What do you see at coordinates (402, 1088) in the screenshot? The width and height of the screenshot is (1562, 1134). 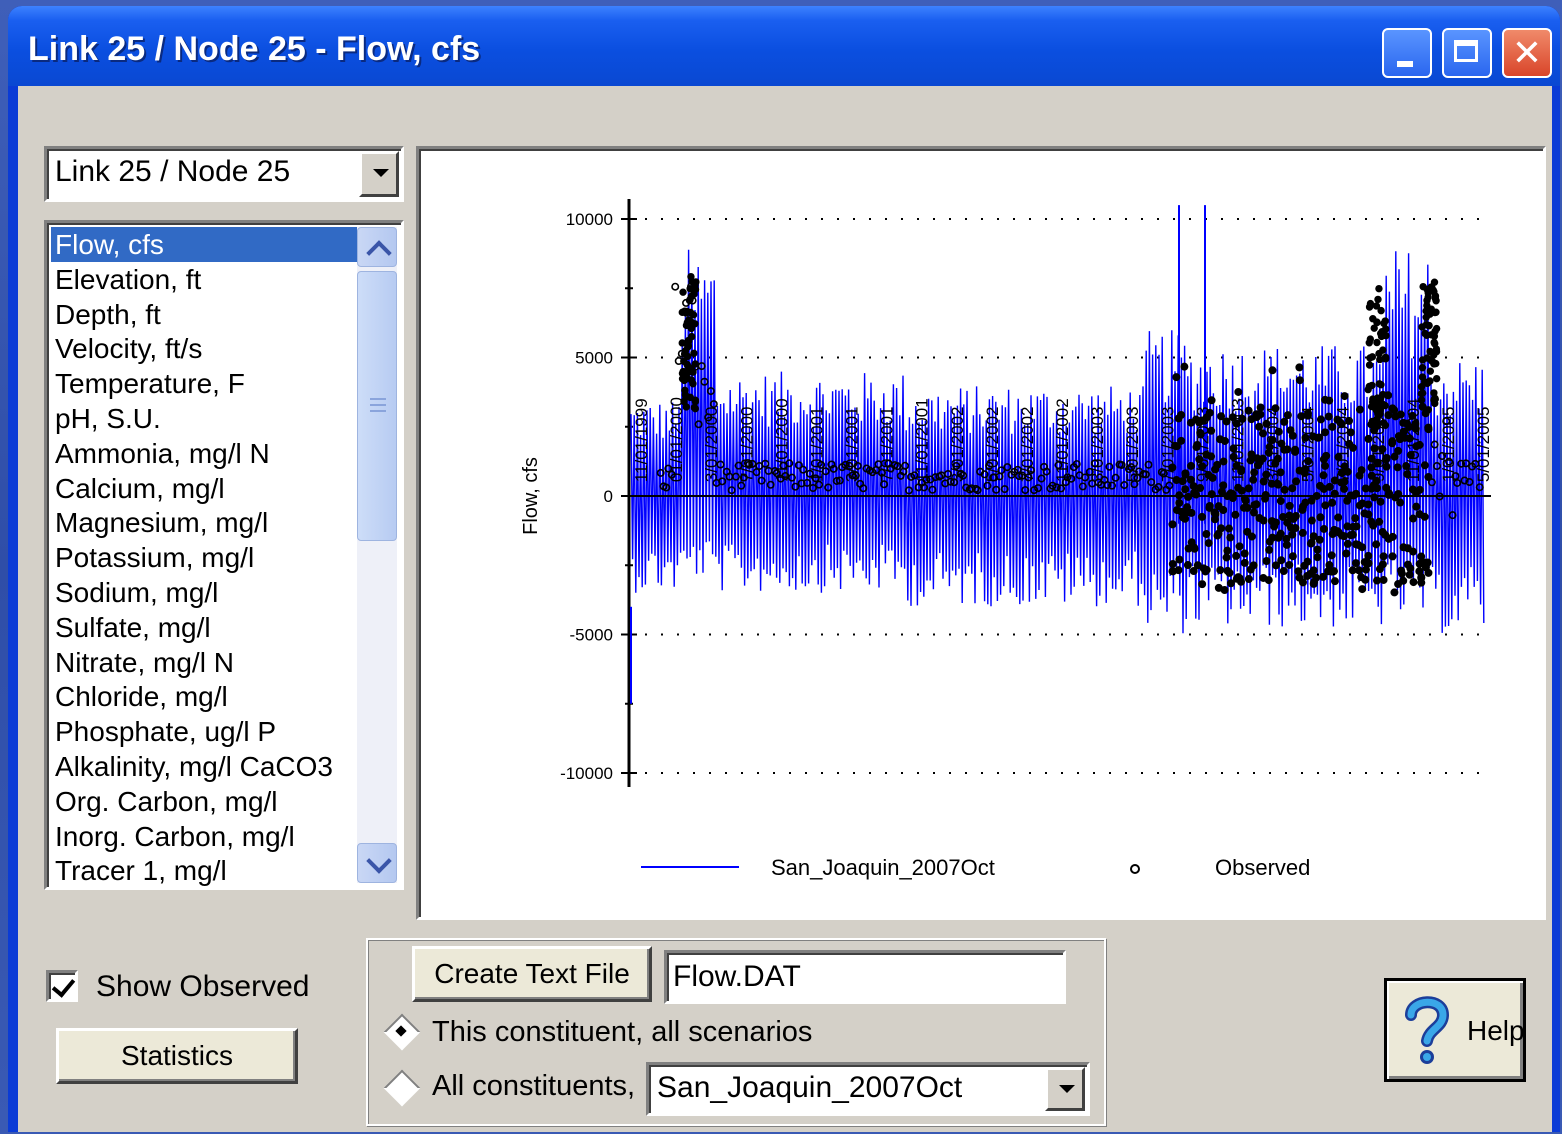 I see `radio-all-constituents` at bounding box center [402, 1088].